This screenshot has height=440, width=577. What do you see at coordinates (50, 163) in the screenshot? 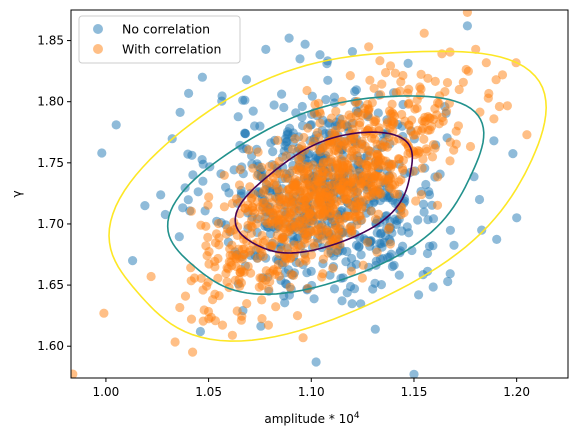
I see `y-tick-label: 1.75` at bounding box center [50, 163].